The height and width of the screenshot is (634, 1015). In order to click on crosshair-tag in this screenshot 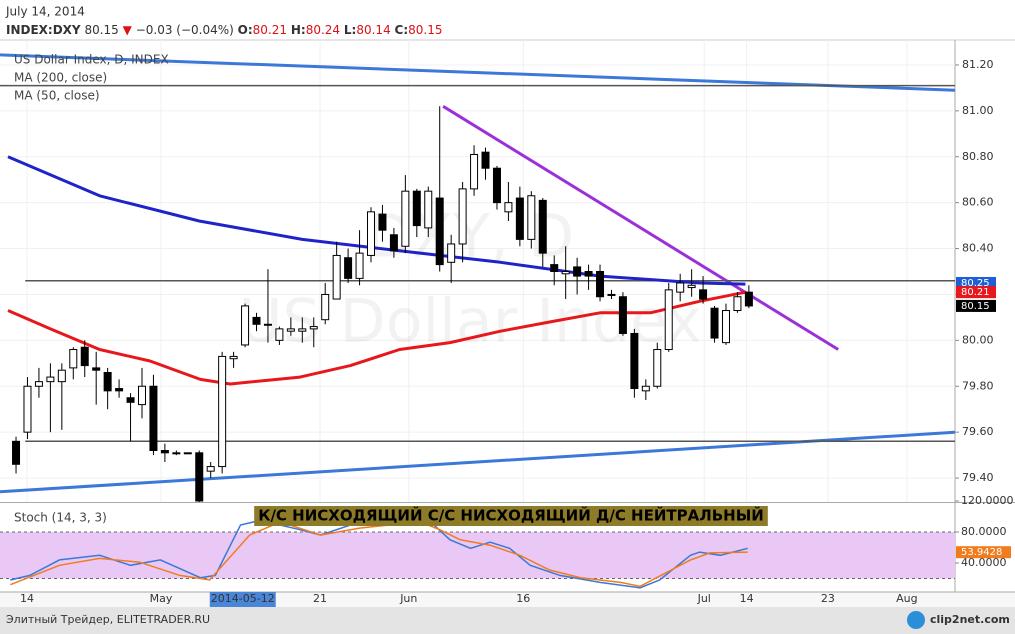, I will do `click(242, 599)`.